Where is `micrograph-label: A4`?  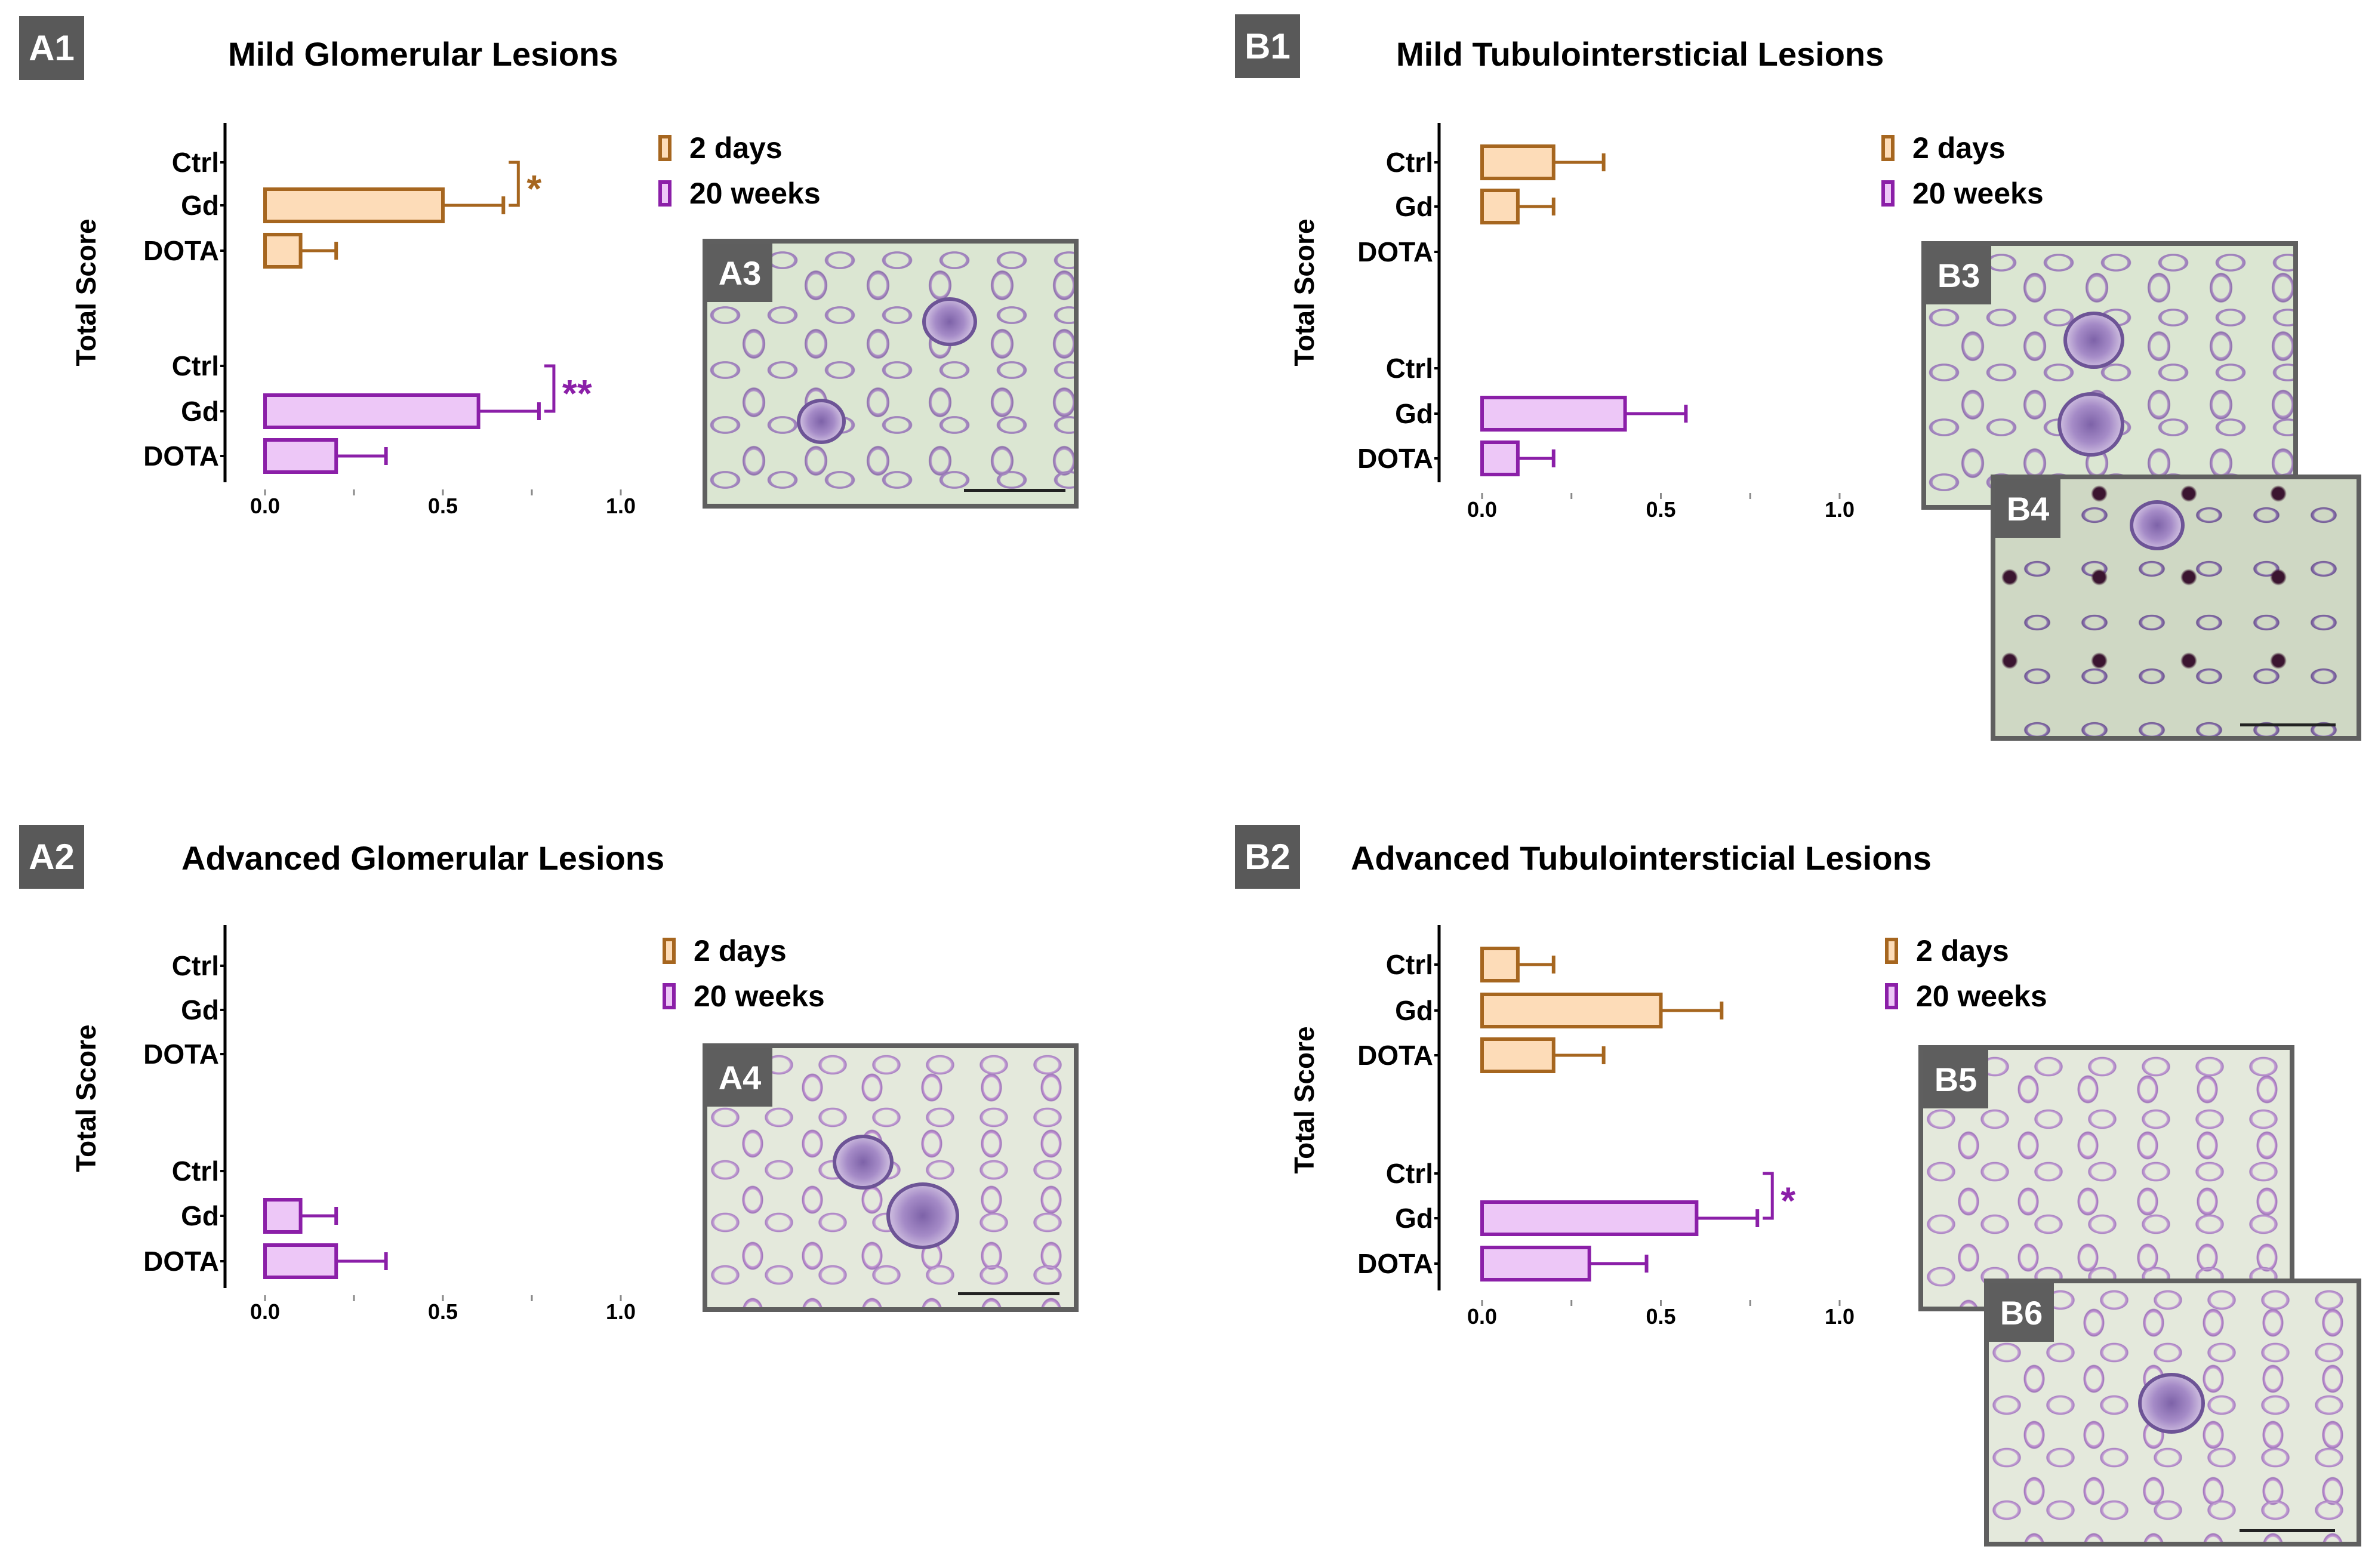
micrograph-label: A4 is located at coordinates (739, 1077).